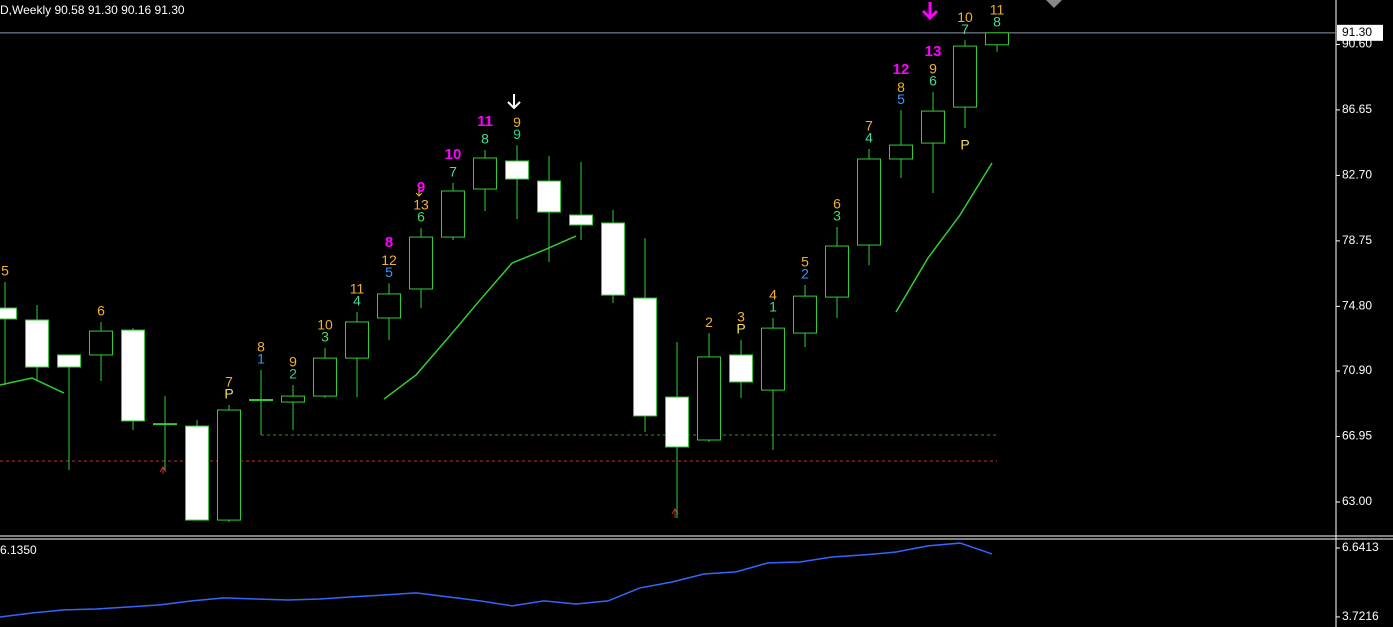 The image size is (1393, 627). Describe the element at coordinates (1357, 240) in the screenshot. I see `y-tick-label: 78.75` at that location.